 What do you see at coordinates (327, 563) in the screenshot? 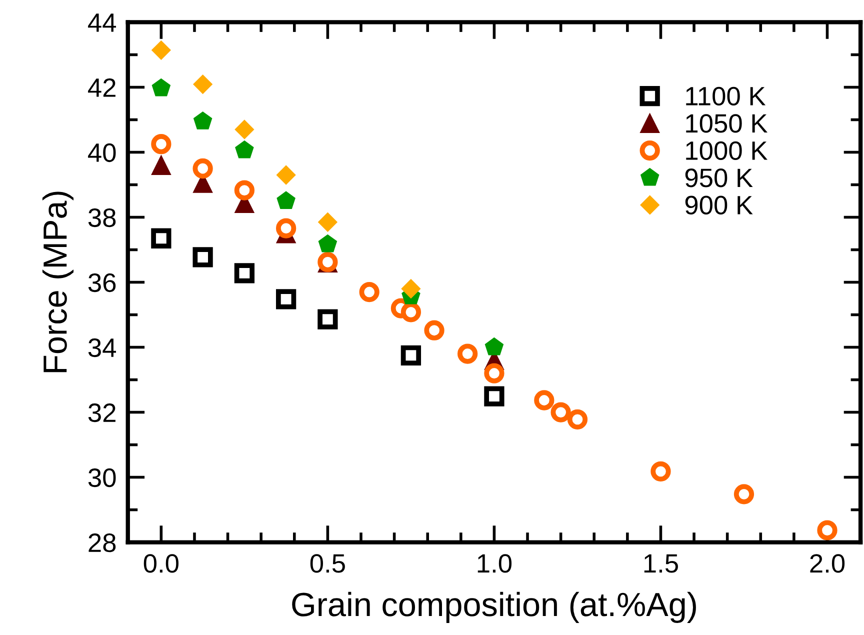
I see `x-tick-label: 0.5` at bounding box center [327, 563].